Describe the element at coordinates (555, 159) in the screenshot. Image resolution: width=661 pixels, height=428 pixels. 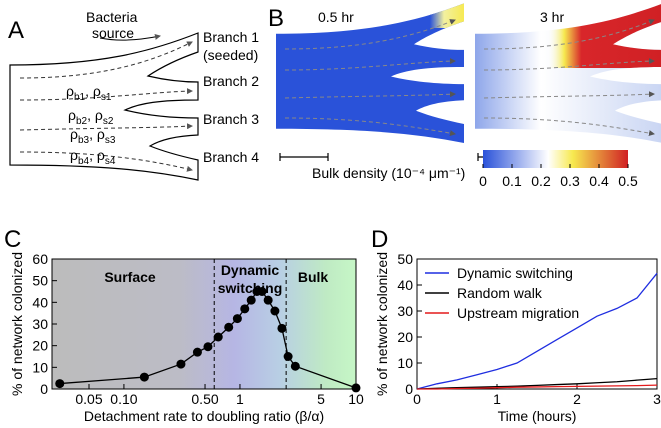
I see `colorbar` at that location.